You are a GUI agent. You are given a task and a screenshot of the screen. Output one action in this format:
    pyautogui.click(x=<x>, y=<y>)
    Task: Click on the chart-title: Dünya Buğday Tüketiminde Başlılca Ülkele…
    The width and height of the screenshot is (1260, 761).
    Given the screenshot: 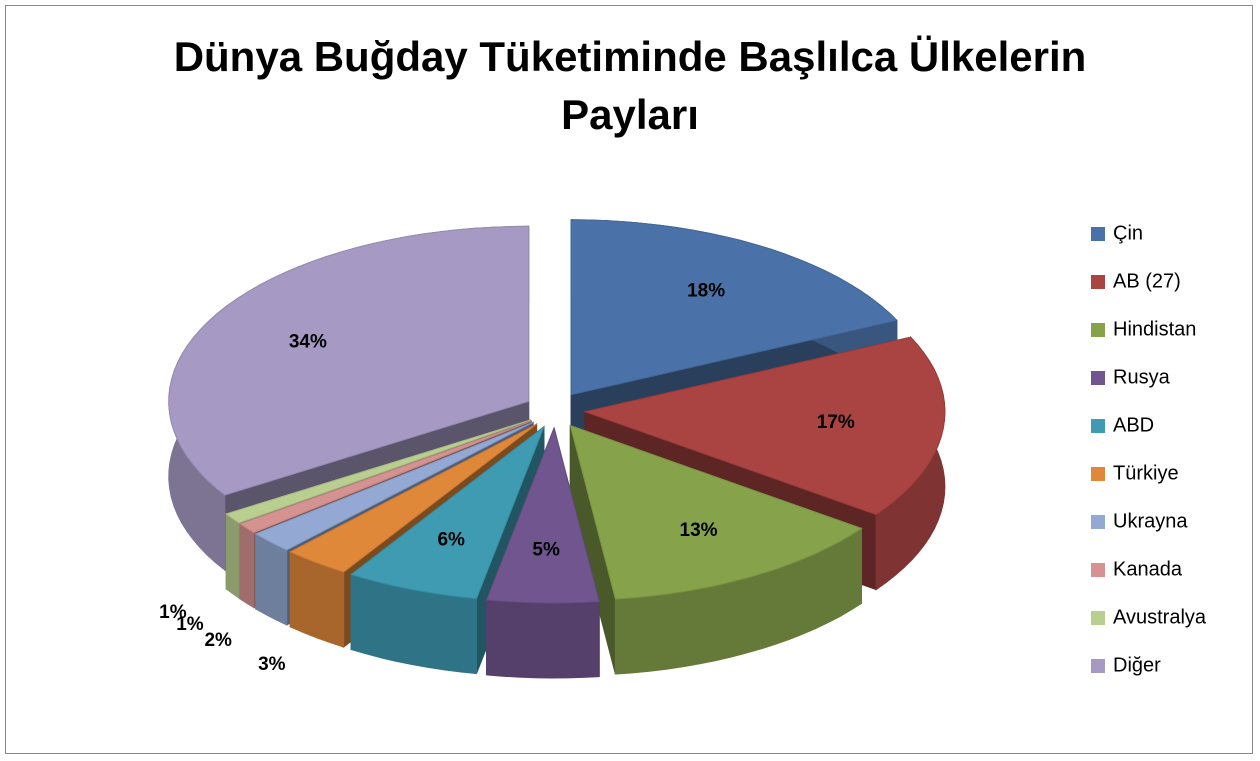 What is the action you would take?
    pyautogui.click(x=630, y=85)
    